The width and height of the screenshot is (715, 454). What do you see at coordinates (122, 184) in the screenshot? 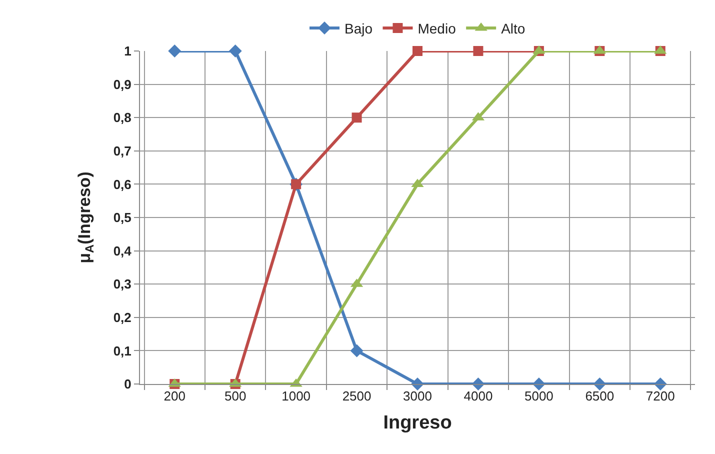
I see `y-tick-label: 0,6` at bounding box center [122, 184].